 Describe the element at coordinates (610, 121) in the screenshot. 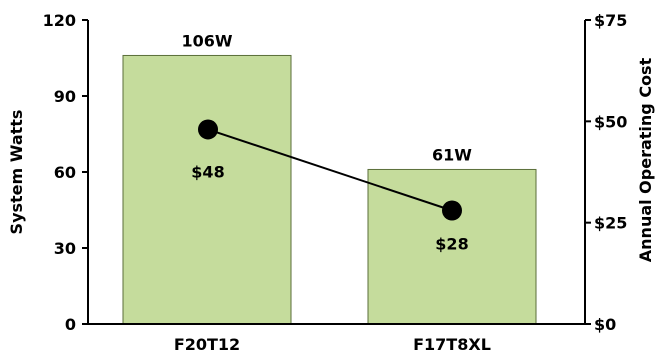

I see `right-tick-label: $50` at that location.